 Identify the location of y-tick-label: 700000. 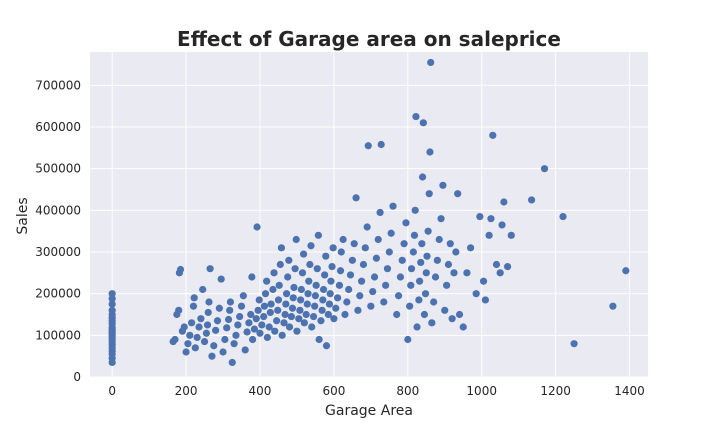
(58, 85).